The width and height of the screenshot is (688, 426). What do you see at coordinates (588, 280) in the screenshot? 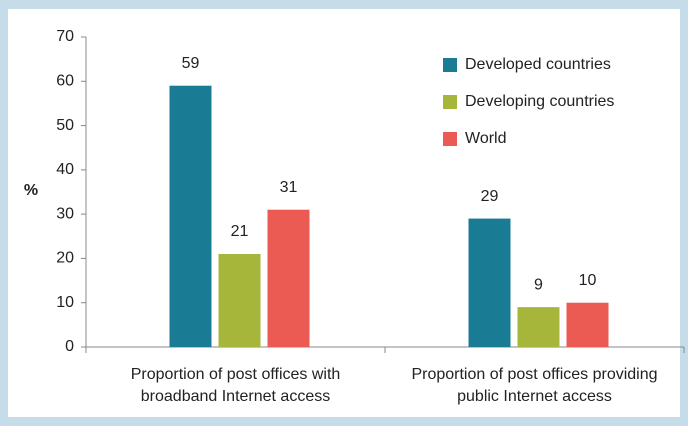
I see `value-label: 10` at bounding box center [588, 280].